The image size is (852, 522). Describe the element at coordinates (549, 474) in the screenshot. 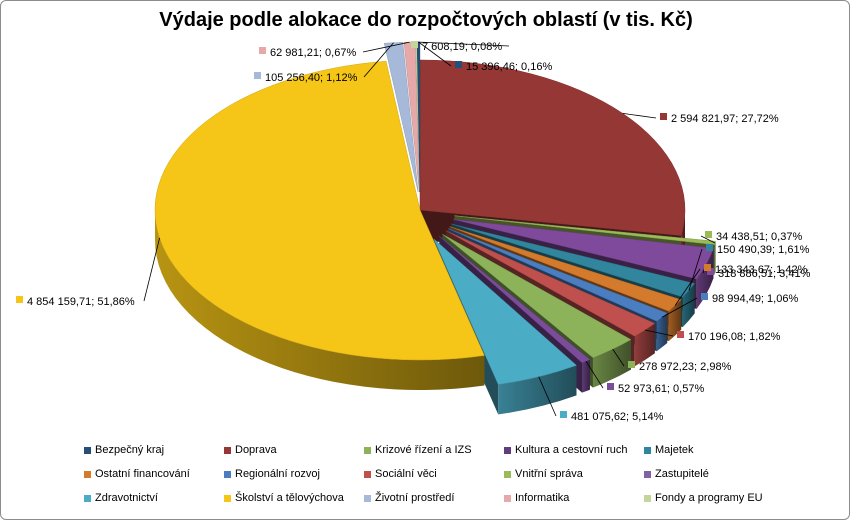

I see `legend-label: Vnitřní správa` at that location.